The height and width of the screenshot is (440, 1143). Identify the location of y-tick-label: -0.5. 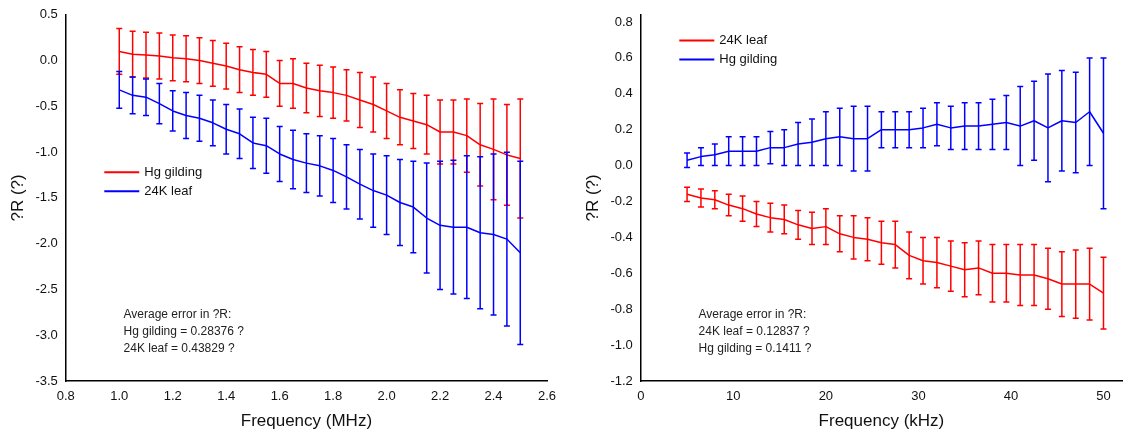
(46, 105).